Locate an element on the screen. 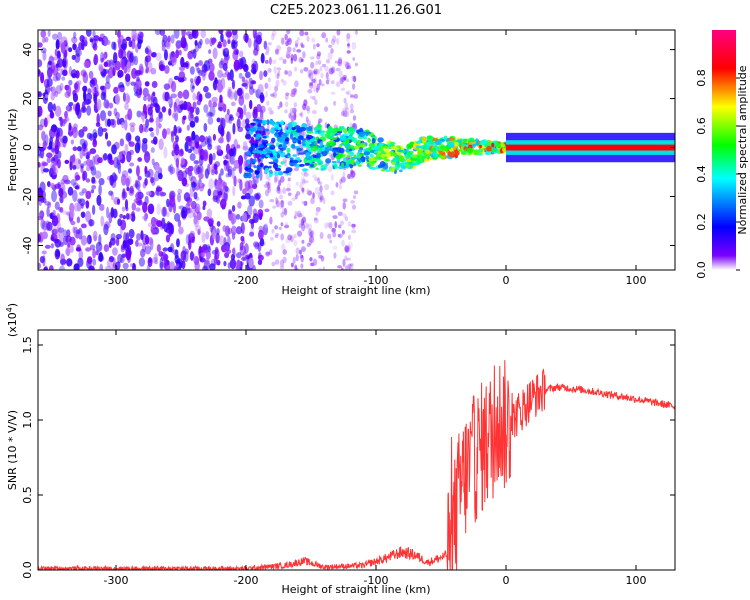 This screenshot has width=750, height=600. colorbar-ticks: 0.0 0.2 0.4 0.6 0.8 is located at coordinates (717, 174).